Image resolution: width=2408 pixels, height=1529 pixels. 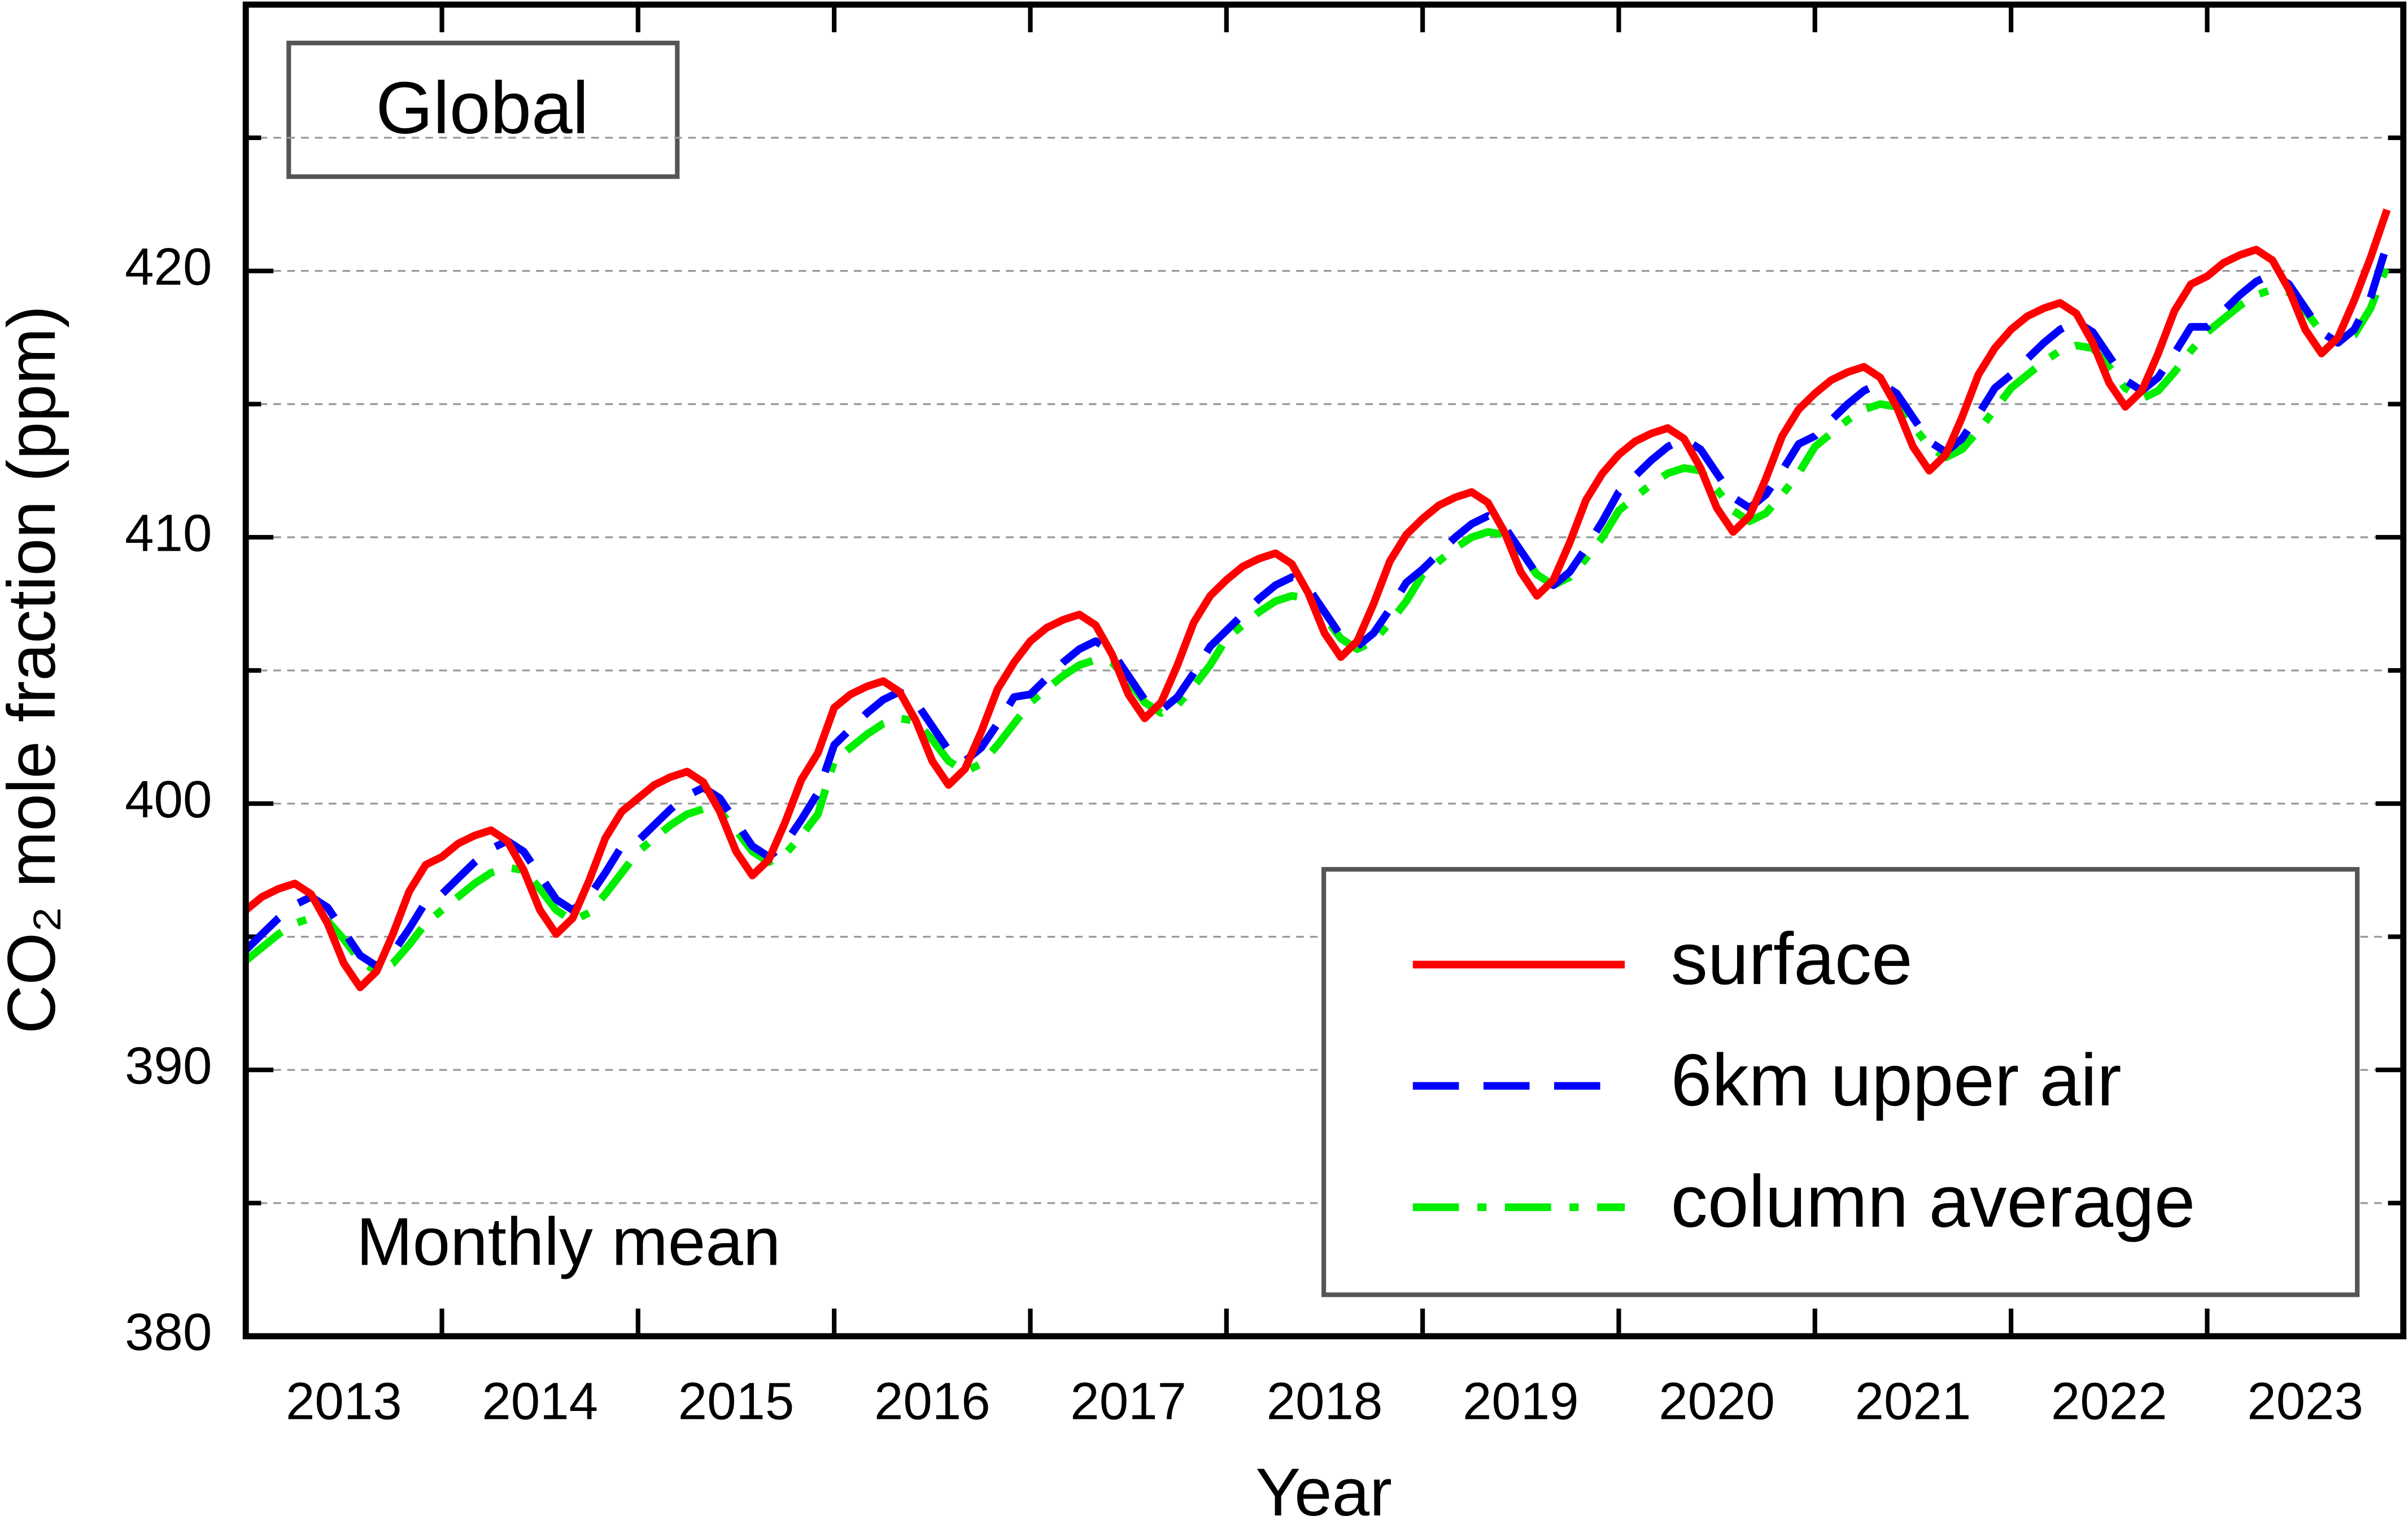 What do you see at coordinates (568, 1242) in the screenshot?
I see `note: Monthly mean` at bounding box center [568, 1242].